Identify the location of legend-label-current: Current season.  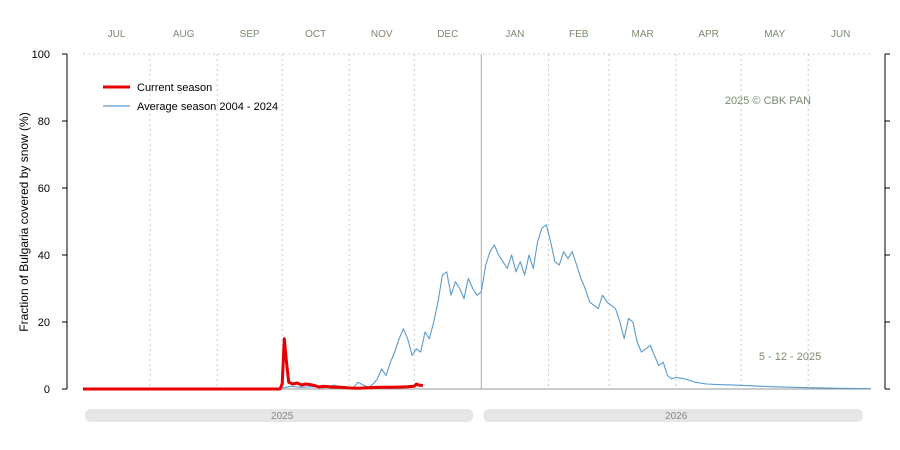
(174, 88).